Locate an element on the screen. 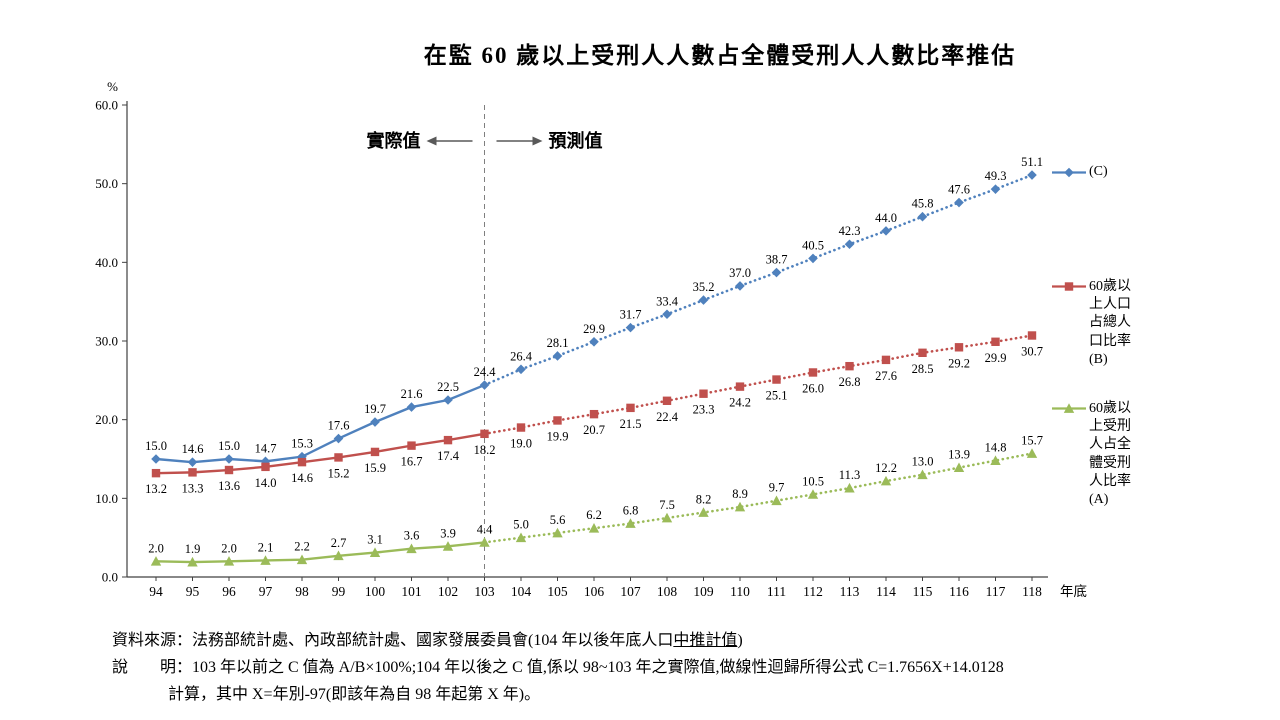  x-tick-label: 105 is located at coordinates (557, 591).